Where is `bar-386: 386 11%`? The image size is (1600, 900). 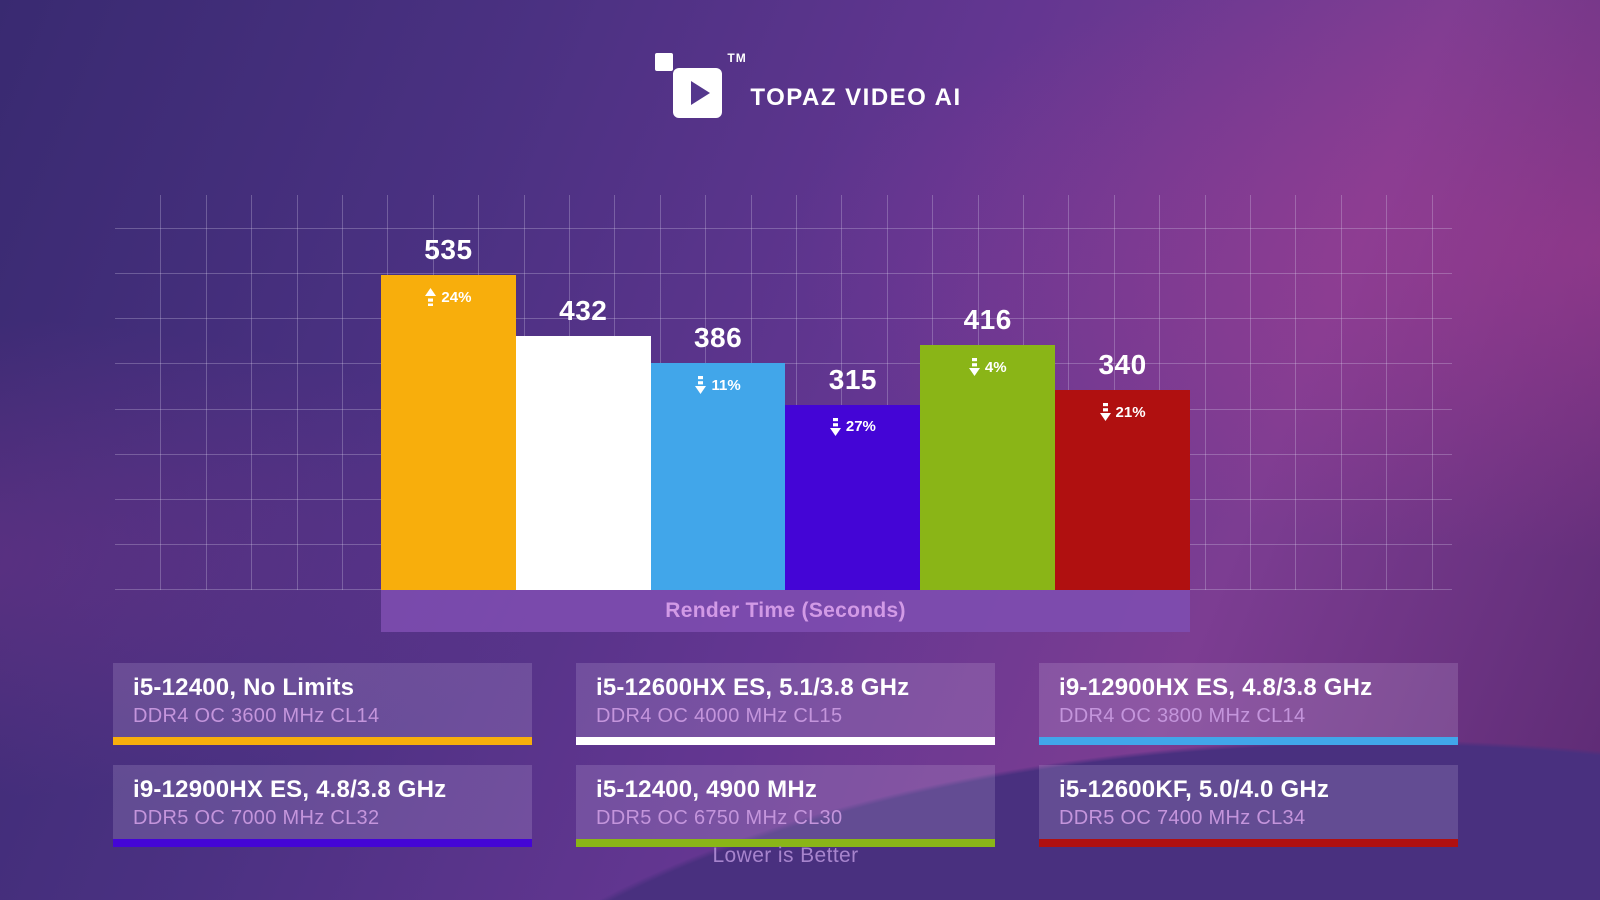
bar-386: 386 11% is located at coordinates (718, 456).